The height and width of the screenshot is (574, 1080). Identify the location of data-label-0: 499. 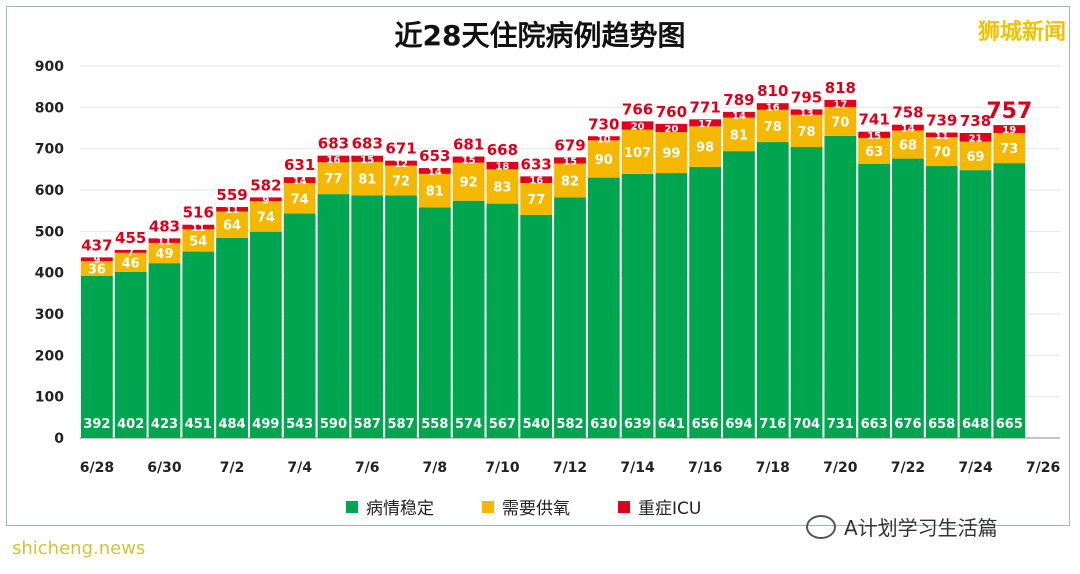
(265, 424).